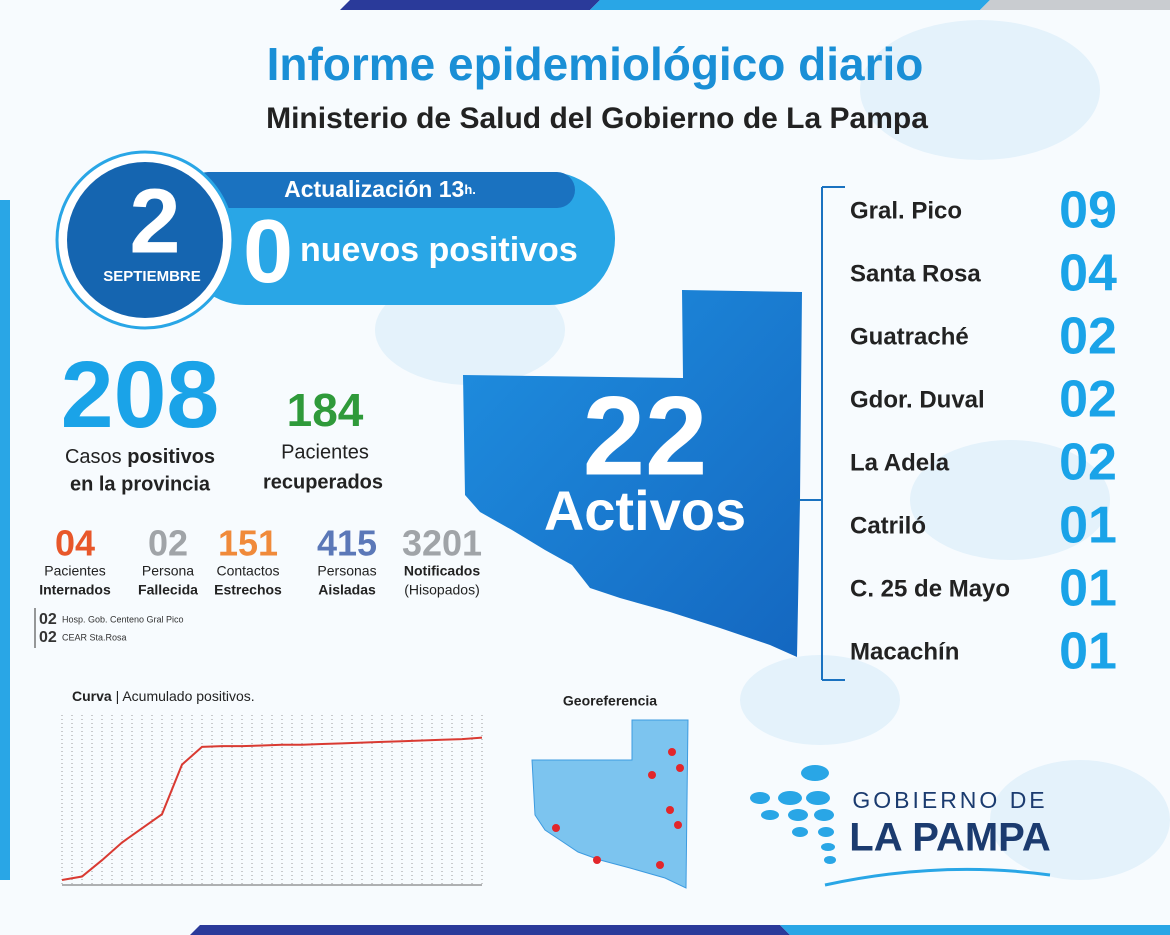 This screenshot has width=1170, height=935. I want to click on curve-title: Curva | Acumulado positivos., so click(163, 696).